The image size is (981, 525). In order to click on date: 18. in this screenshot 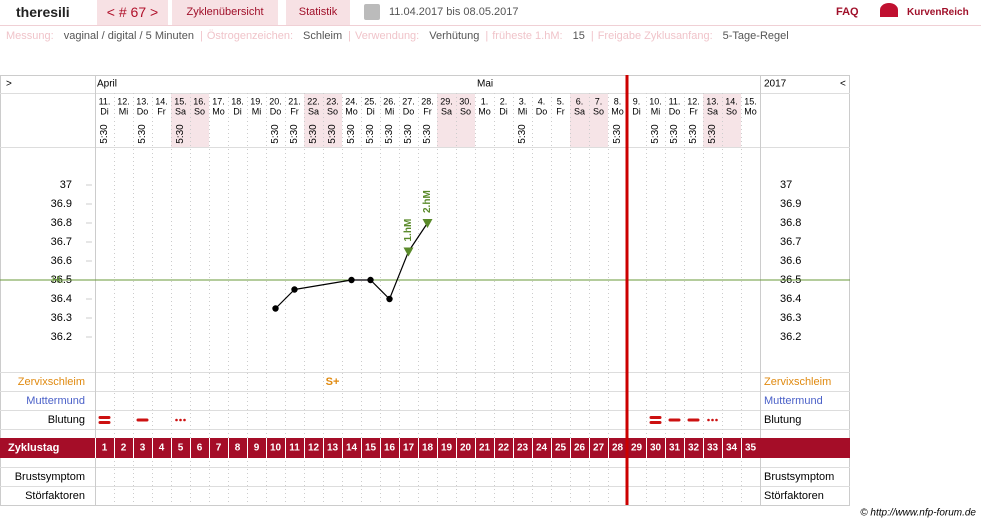, I will do `click(237, 101)`.